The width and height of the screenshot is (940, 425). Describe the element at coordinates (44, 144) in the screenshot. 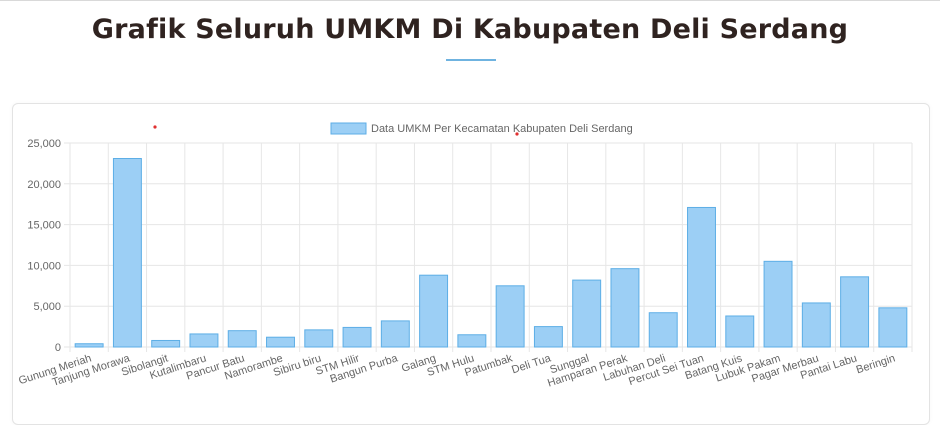

I see `y-tick-label: 25,000` at that location.